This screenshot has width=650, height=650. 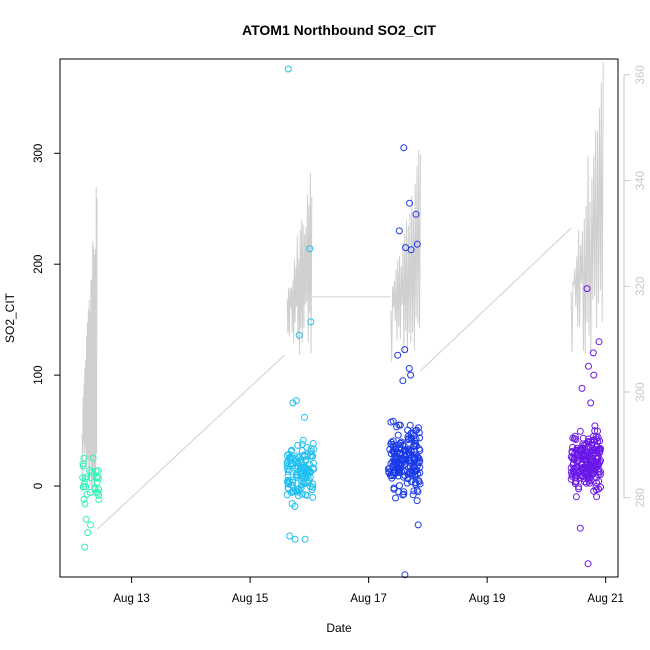 I want to click on x-tick-label-4: Aug 21, so click(x=605, y=599).